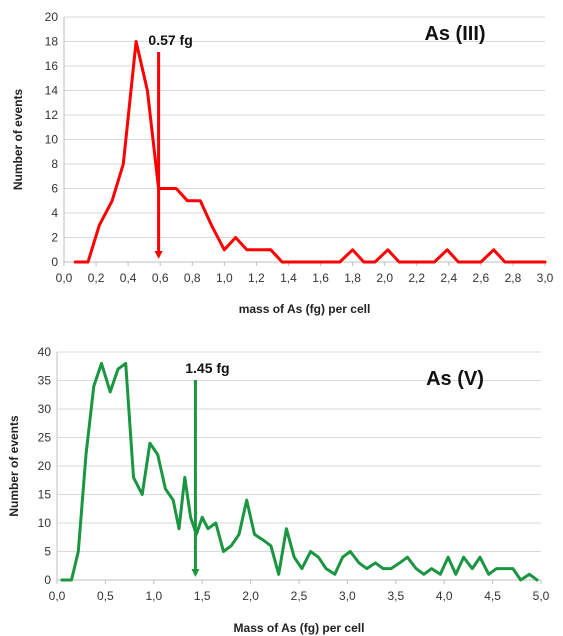 The height and width of the screenshot is (636, 563). What do you see at coordinates (57, 596) in the screenshot?
I see `chart2-x-tick-label: 0,0` at bounding box center [57, 596].